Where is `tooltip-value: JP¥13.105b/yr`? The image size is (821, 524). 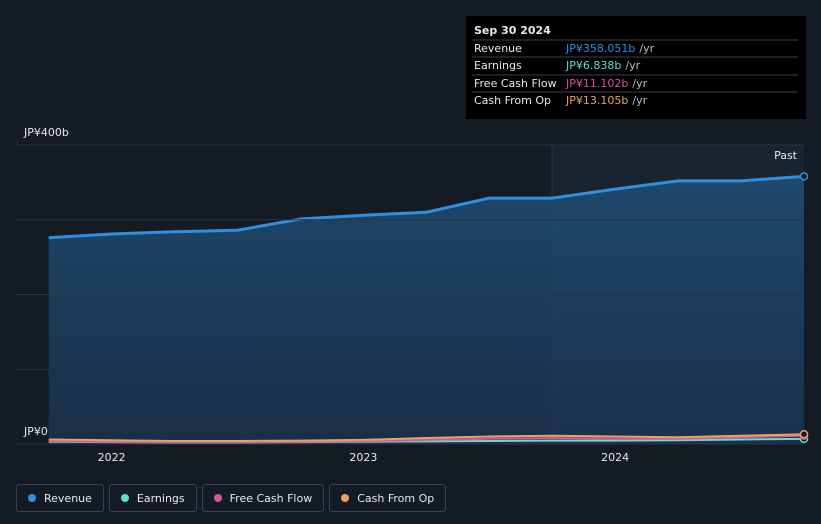
tooltip-value: JP¥13.105b/yr is located at coordinates (606, 100).